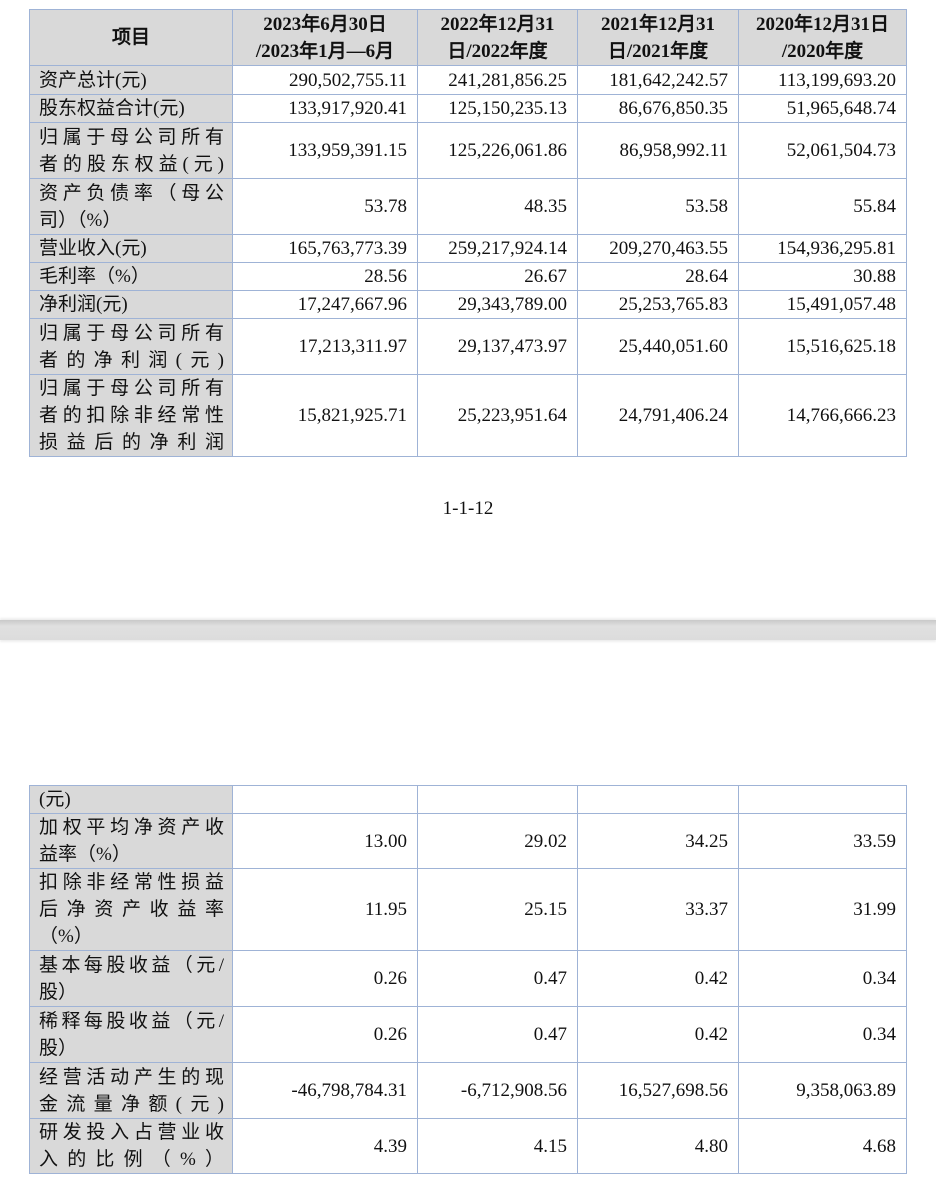 This screenshot has width=936, height=1190. Describe the element at coordinates (822, 909) in the screenshot. I see `value-cell: 31.99` at that location.